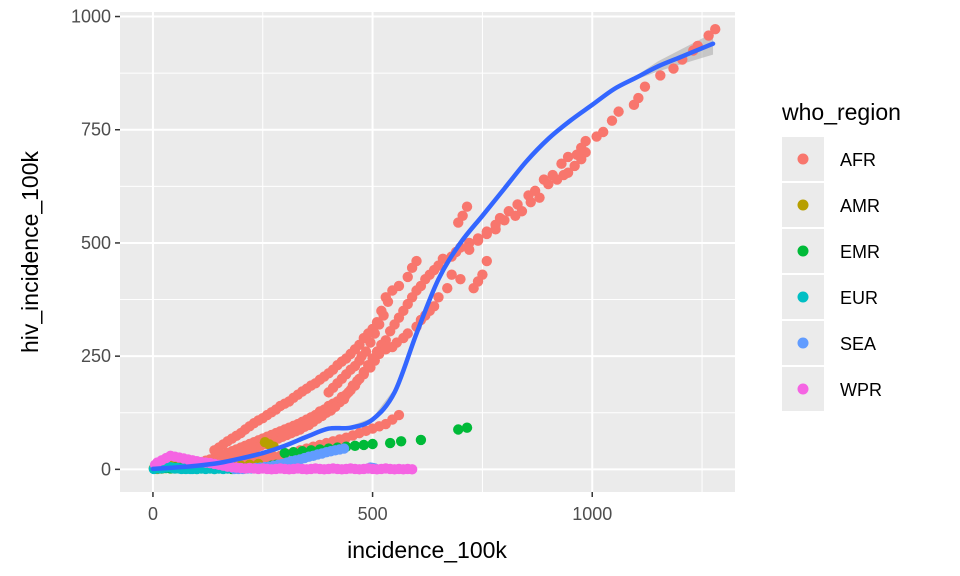  Describe the element at coordinates (860, 206) in the screenshot. I see `legend-label: AMR` at that location.